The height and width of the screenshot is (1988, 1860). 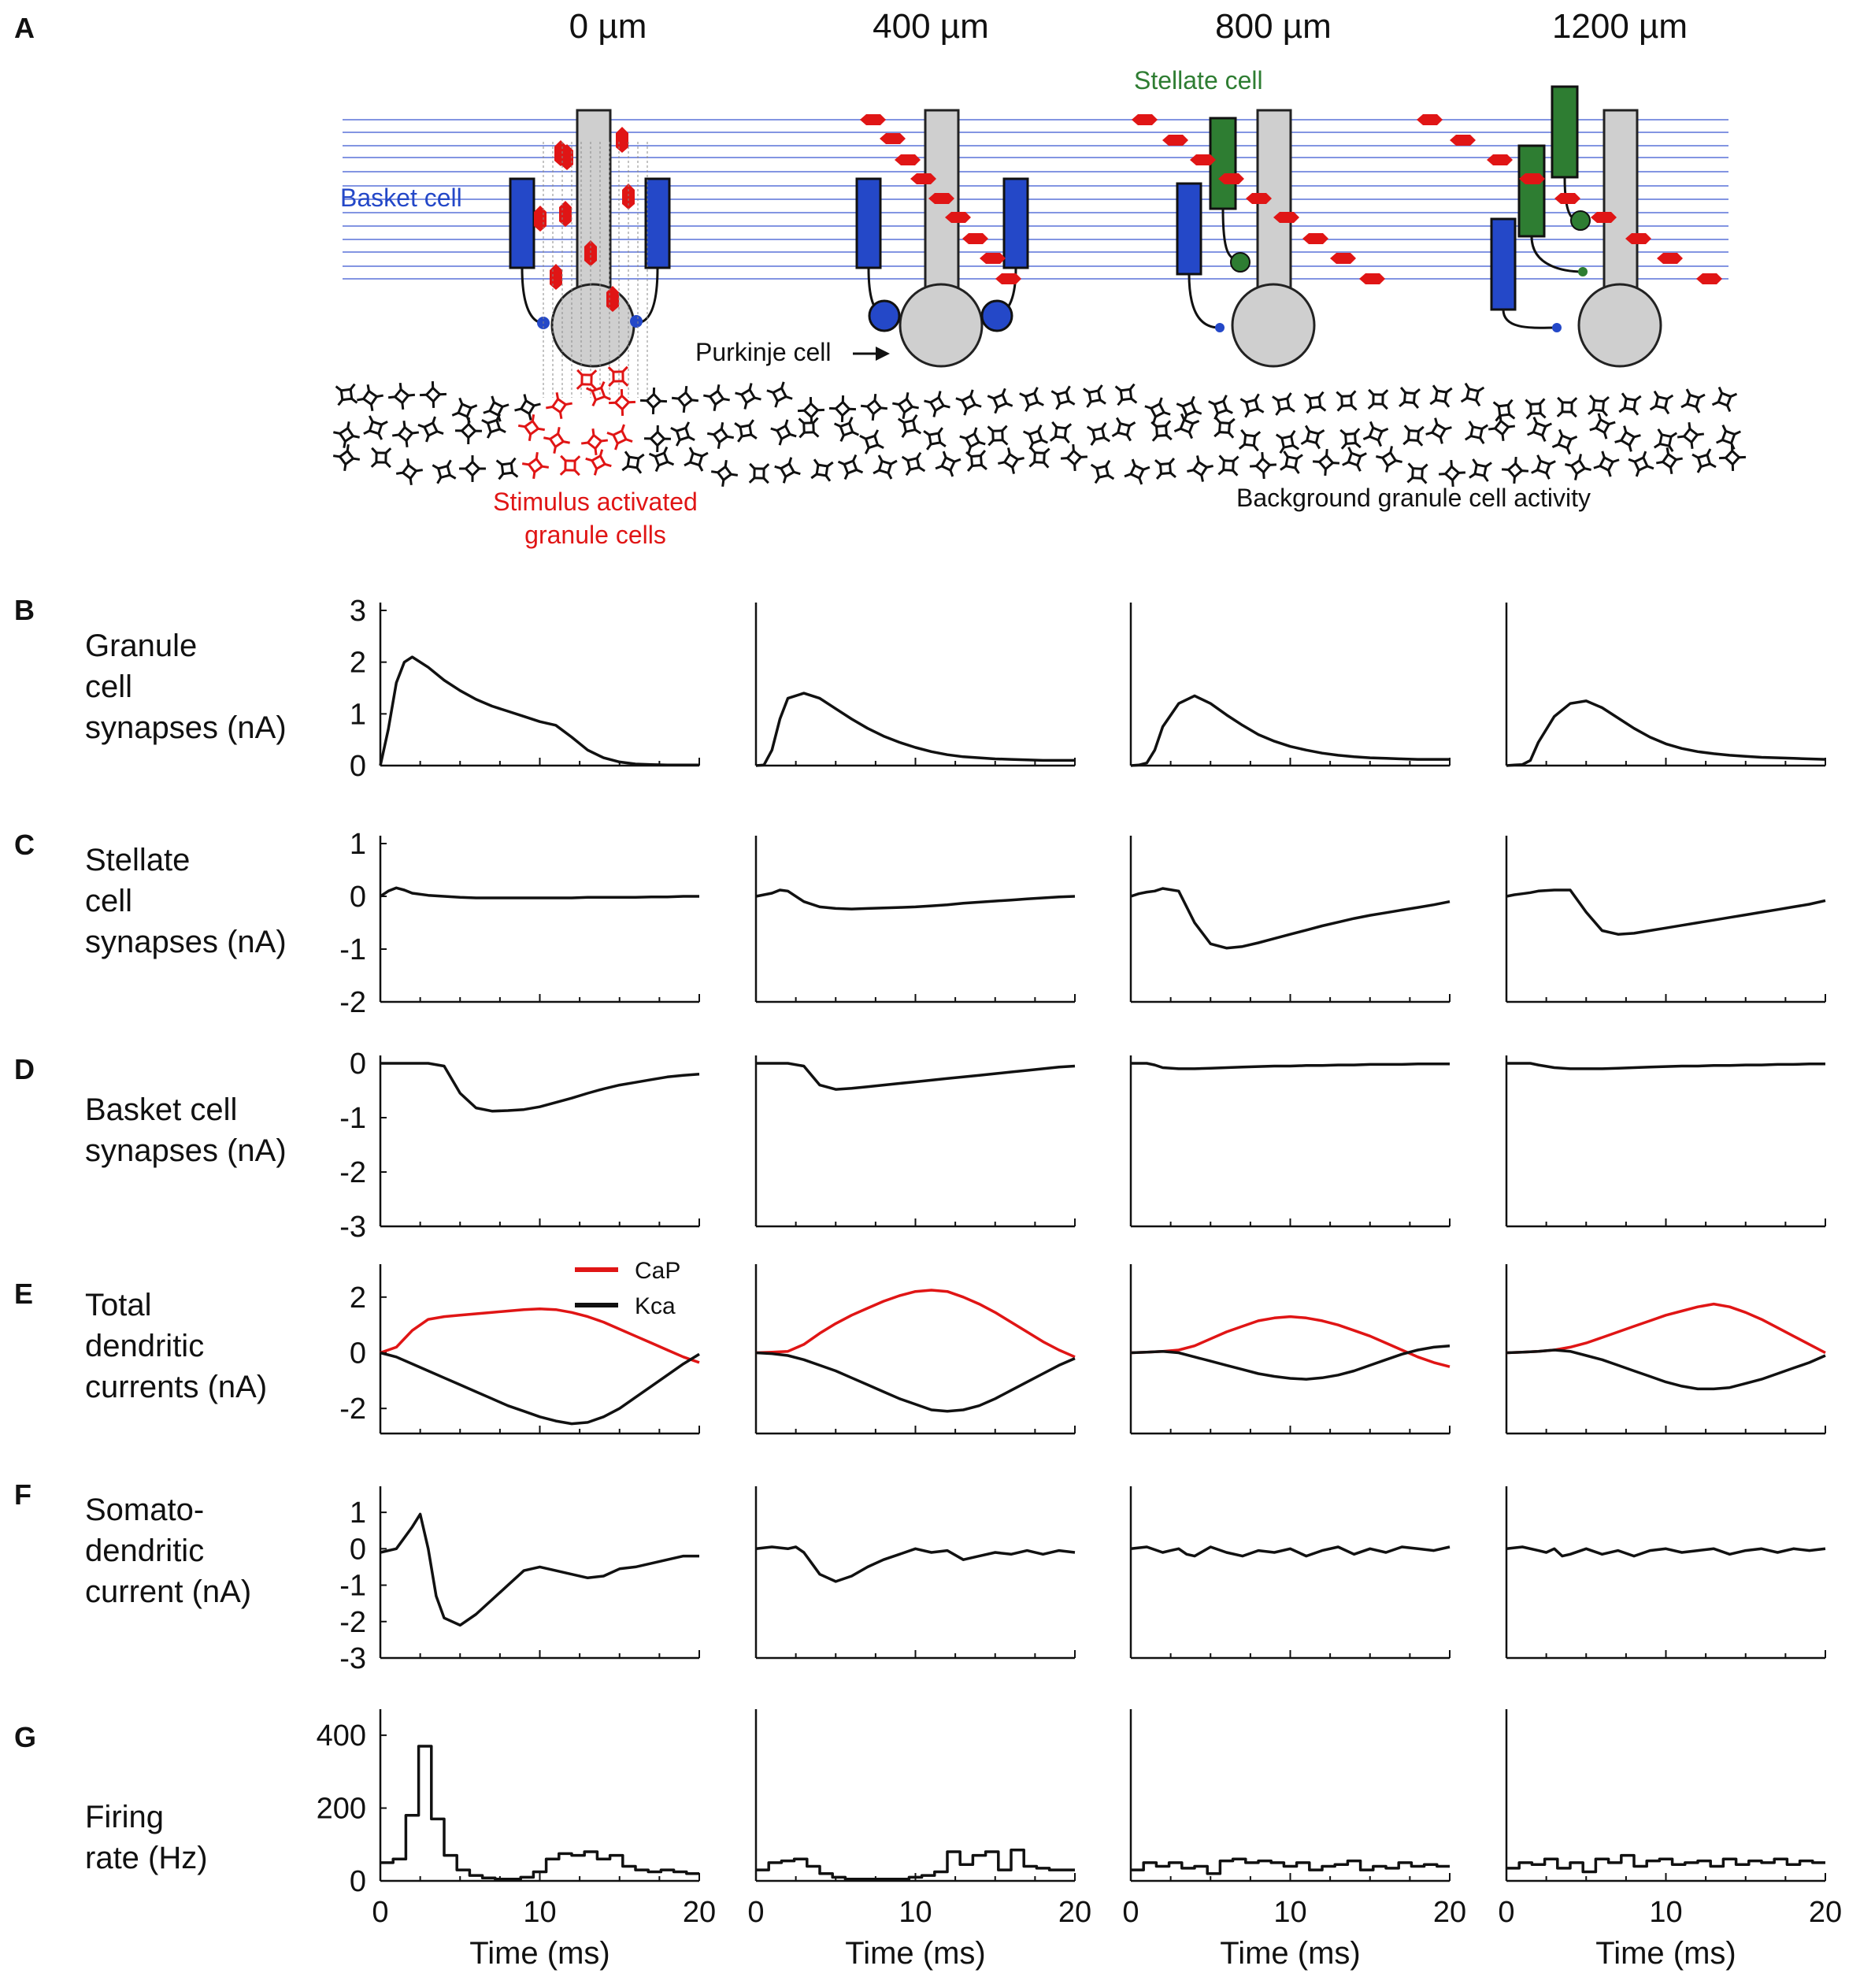 What do you see at coordinates (592, 325) in the screenshot?
I see `purkinje-cell-0um-soma` at bounding box center [592, 325].